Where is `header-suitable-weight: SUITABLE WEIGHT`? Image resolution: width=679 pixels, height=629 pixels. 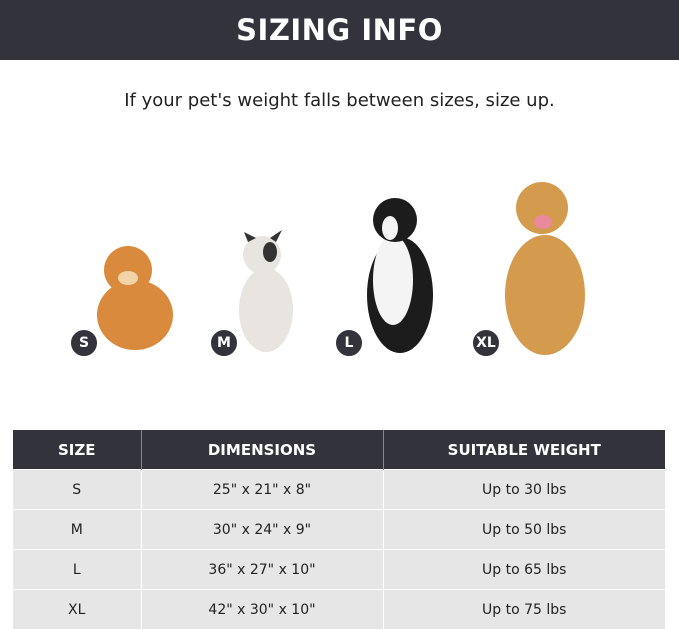 header-suitable-weight: SUITABLE WEIGHT is located at coordinates (524, 450).